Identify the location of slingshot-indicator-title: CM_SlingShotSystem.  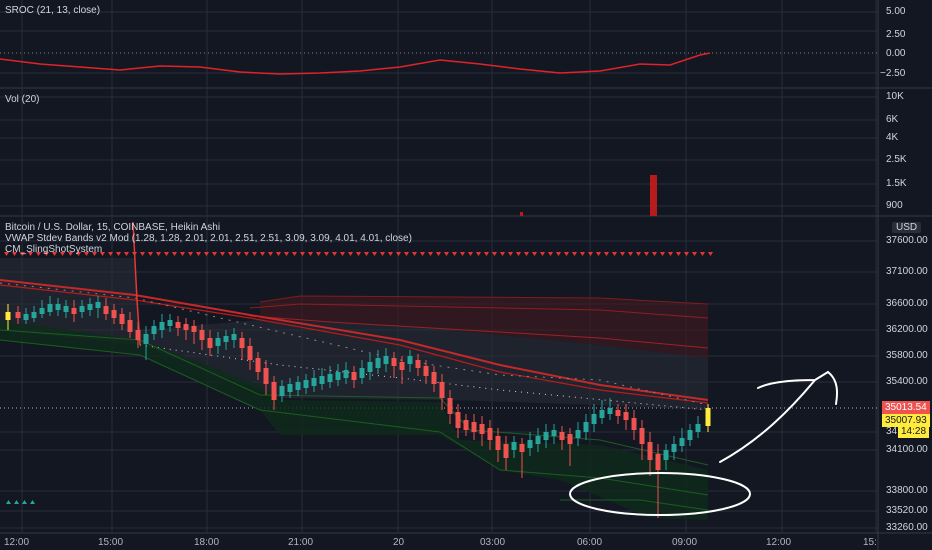
(54, 249).